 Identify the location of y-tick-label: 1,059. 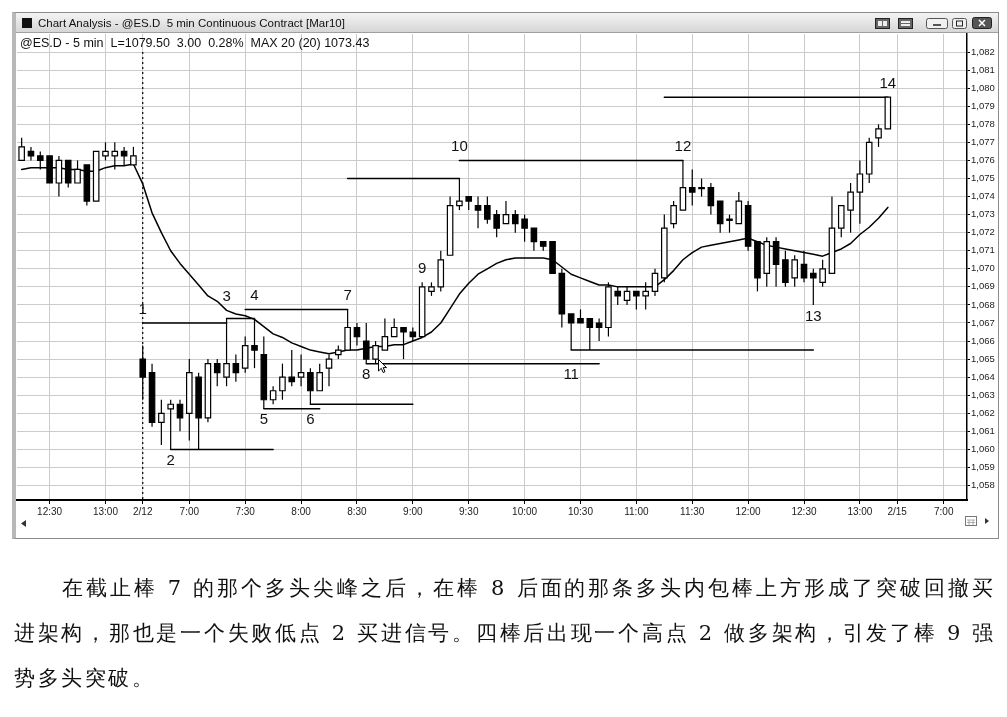
(983, 467).